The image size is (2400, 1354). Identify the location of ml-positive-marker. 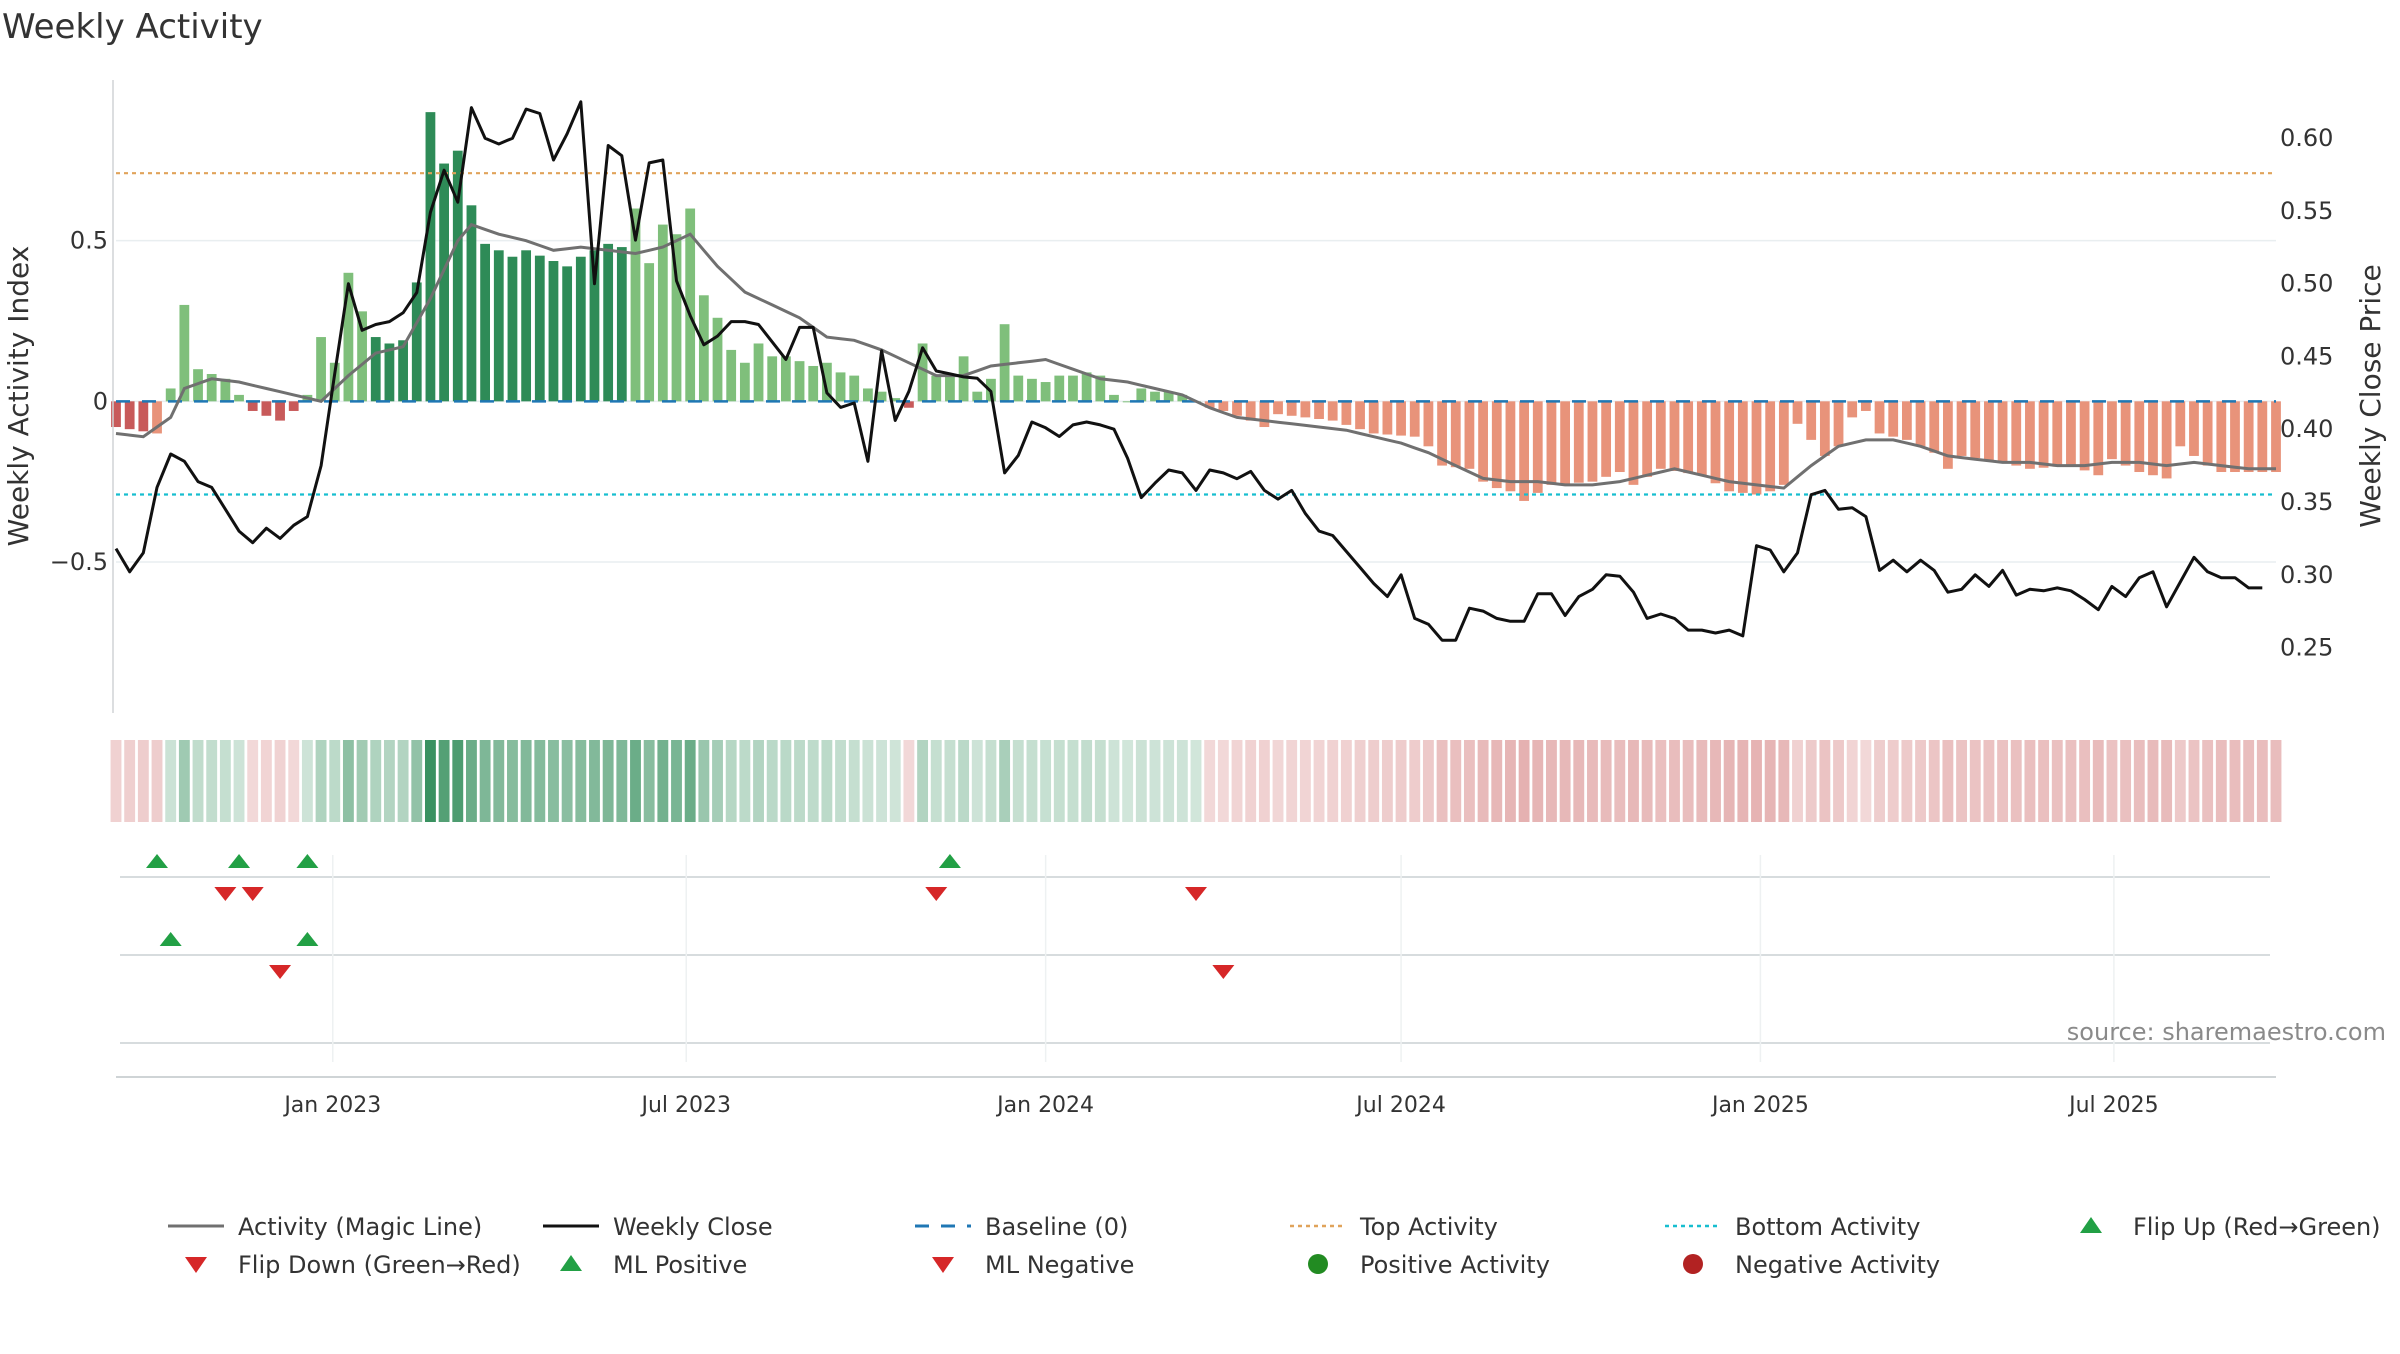
(307, 939).